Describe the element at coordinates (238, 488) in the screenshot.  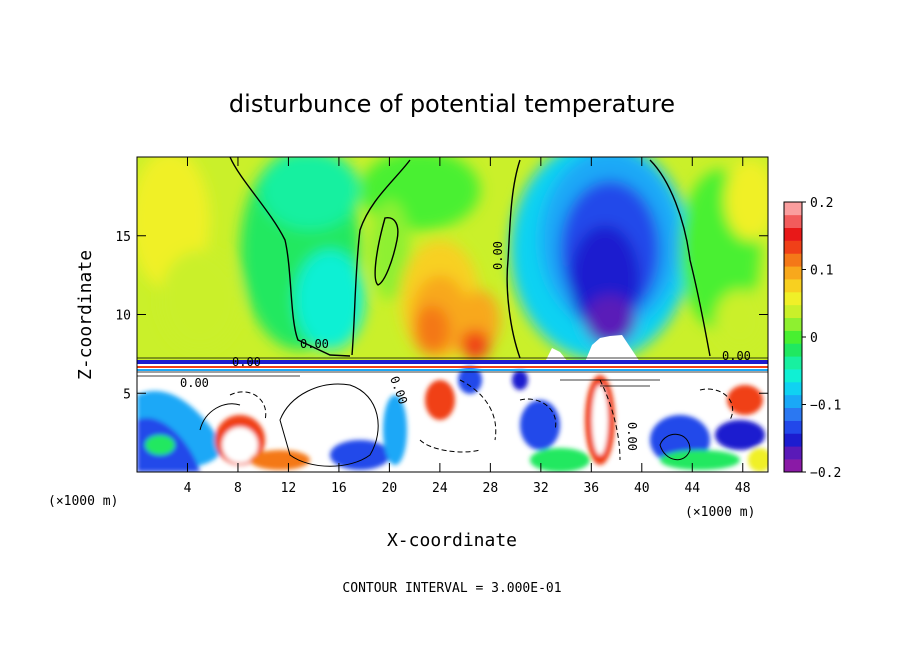
I see `x-tick-label: 8` at that location.